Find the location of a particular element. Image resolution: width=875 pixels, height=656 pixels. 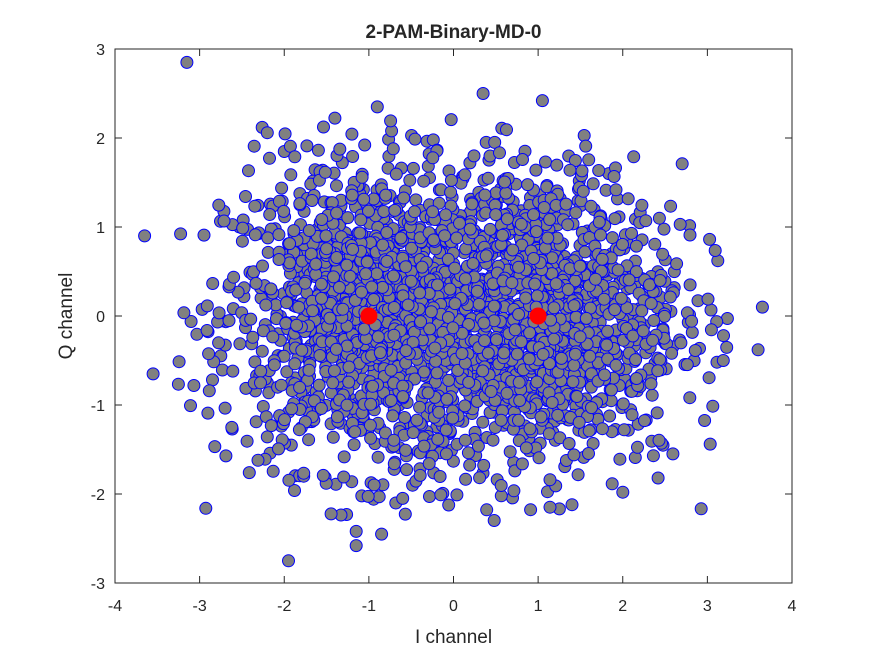

x-axis-label: I channel is located at coordinates (453, 637).